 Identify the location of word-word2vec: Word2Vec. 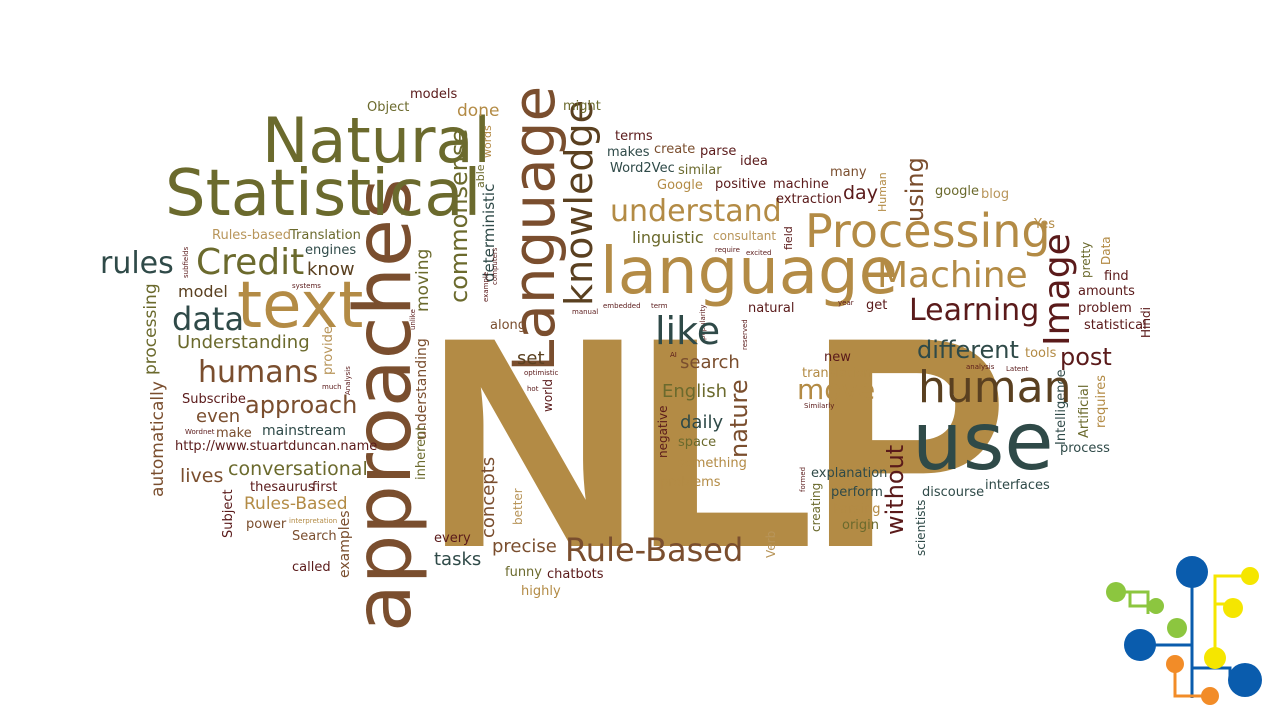
(642, 168).